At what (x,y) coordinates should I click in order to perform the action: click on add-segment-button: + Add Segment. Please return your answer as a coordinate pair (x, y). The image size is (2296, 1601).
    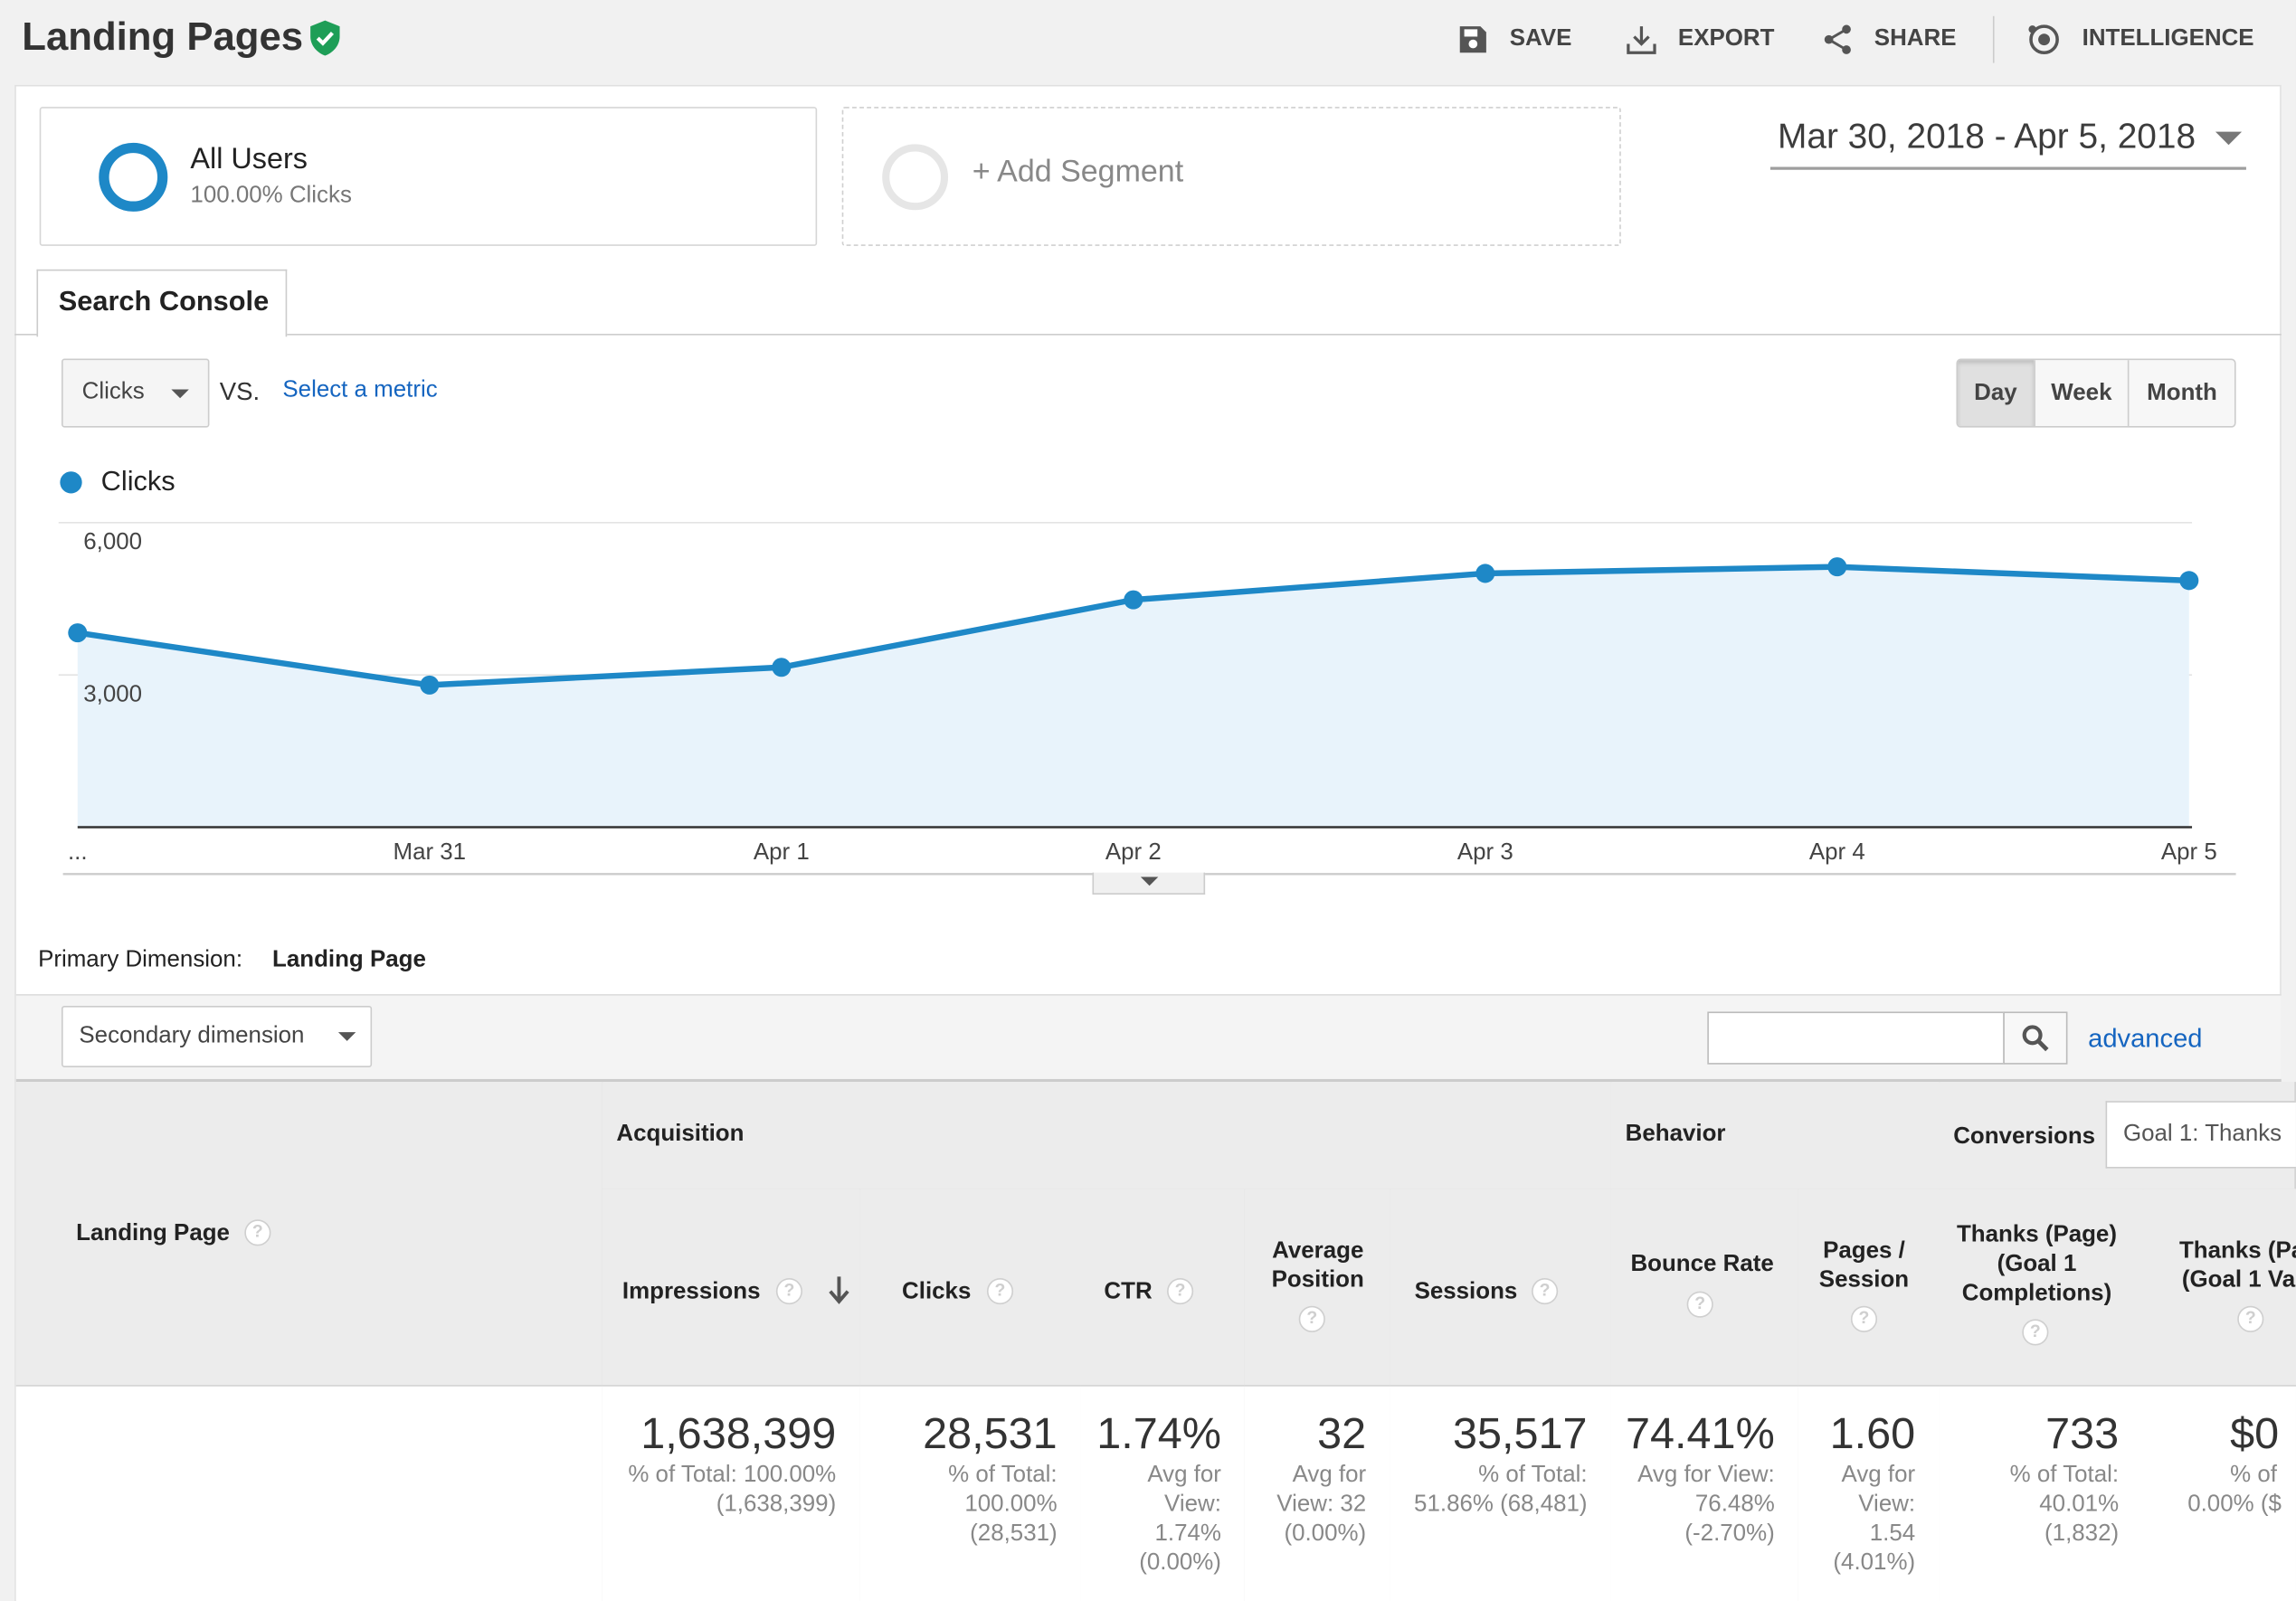
    Looking at the image, I should click on (1231, 176).